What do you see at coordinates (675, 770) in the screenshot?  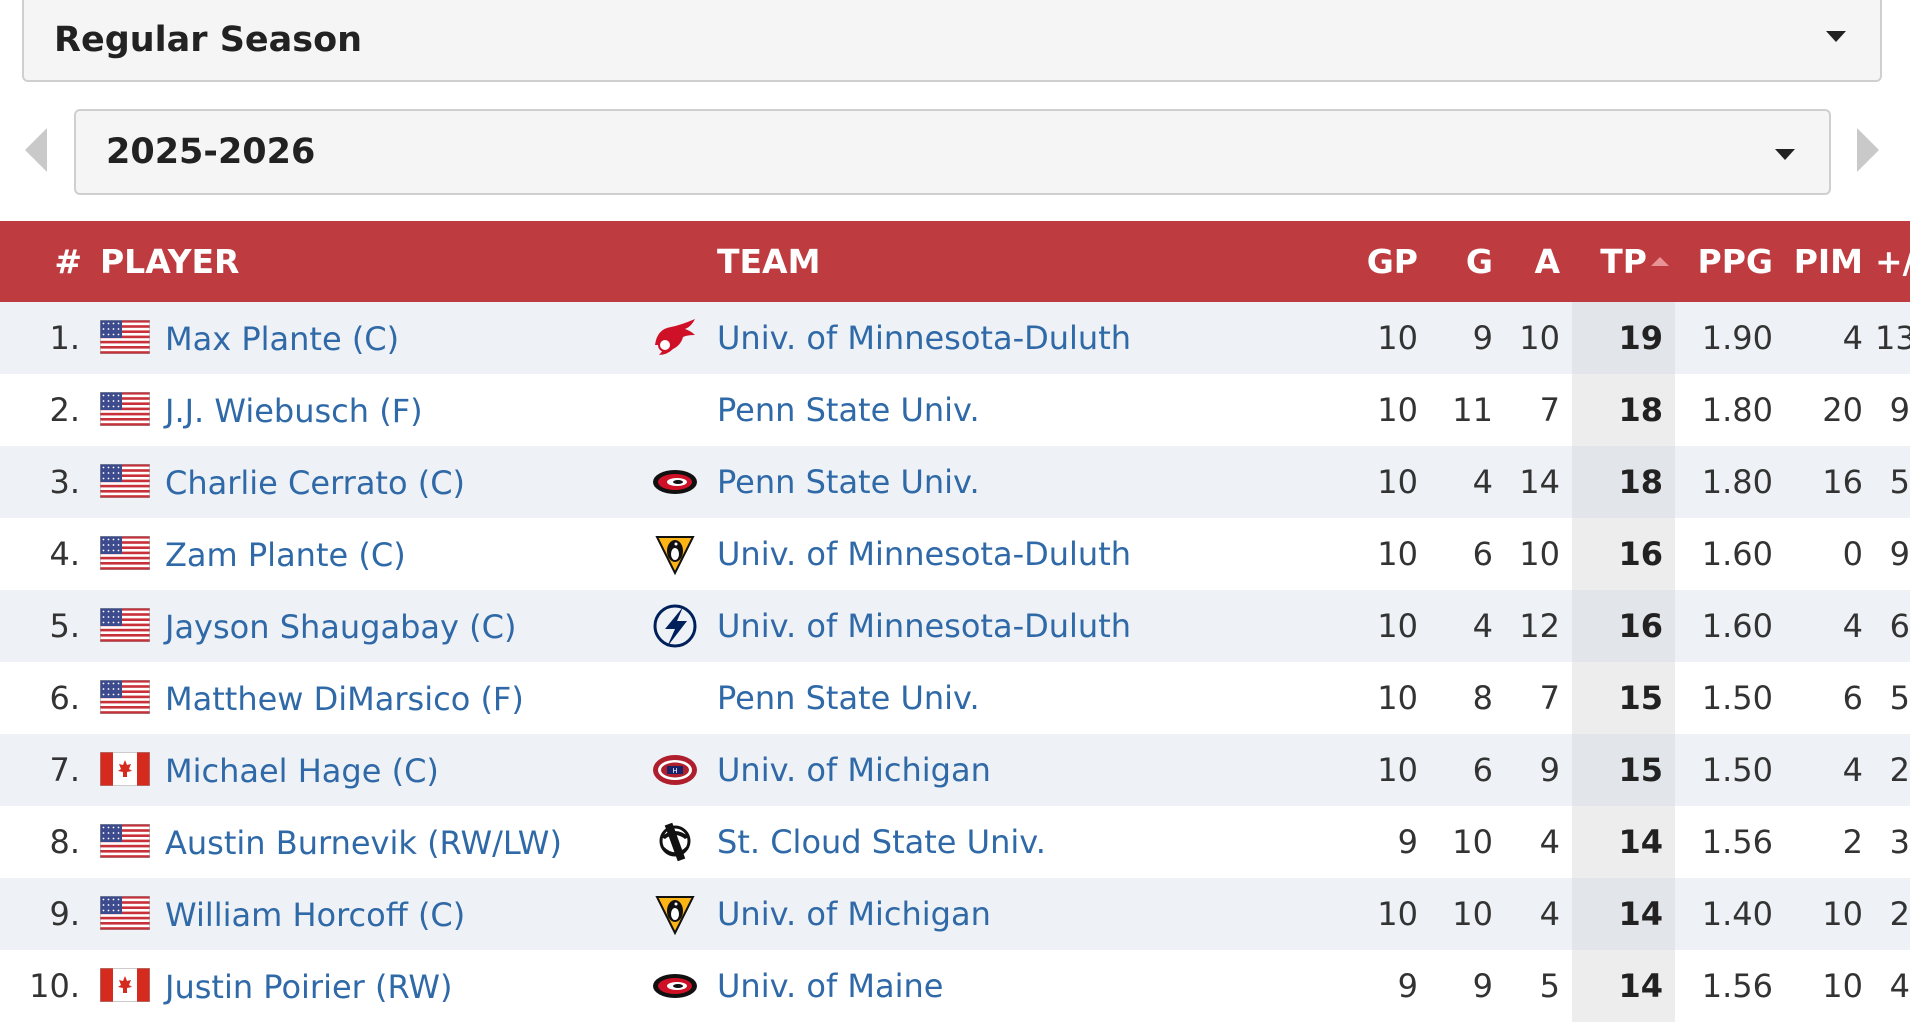 I see `logo-cell: H` at bounding box center [675, 770].